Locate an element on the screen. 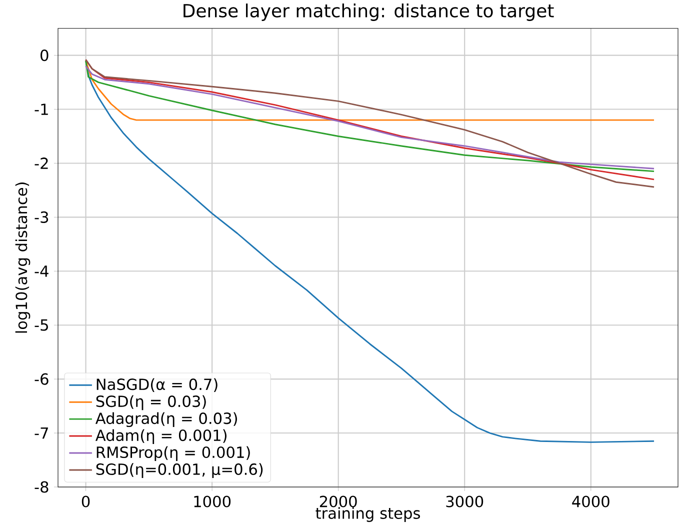  y-axis-title: log10(avg distance) is located at coordinates (22, 257).